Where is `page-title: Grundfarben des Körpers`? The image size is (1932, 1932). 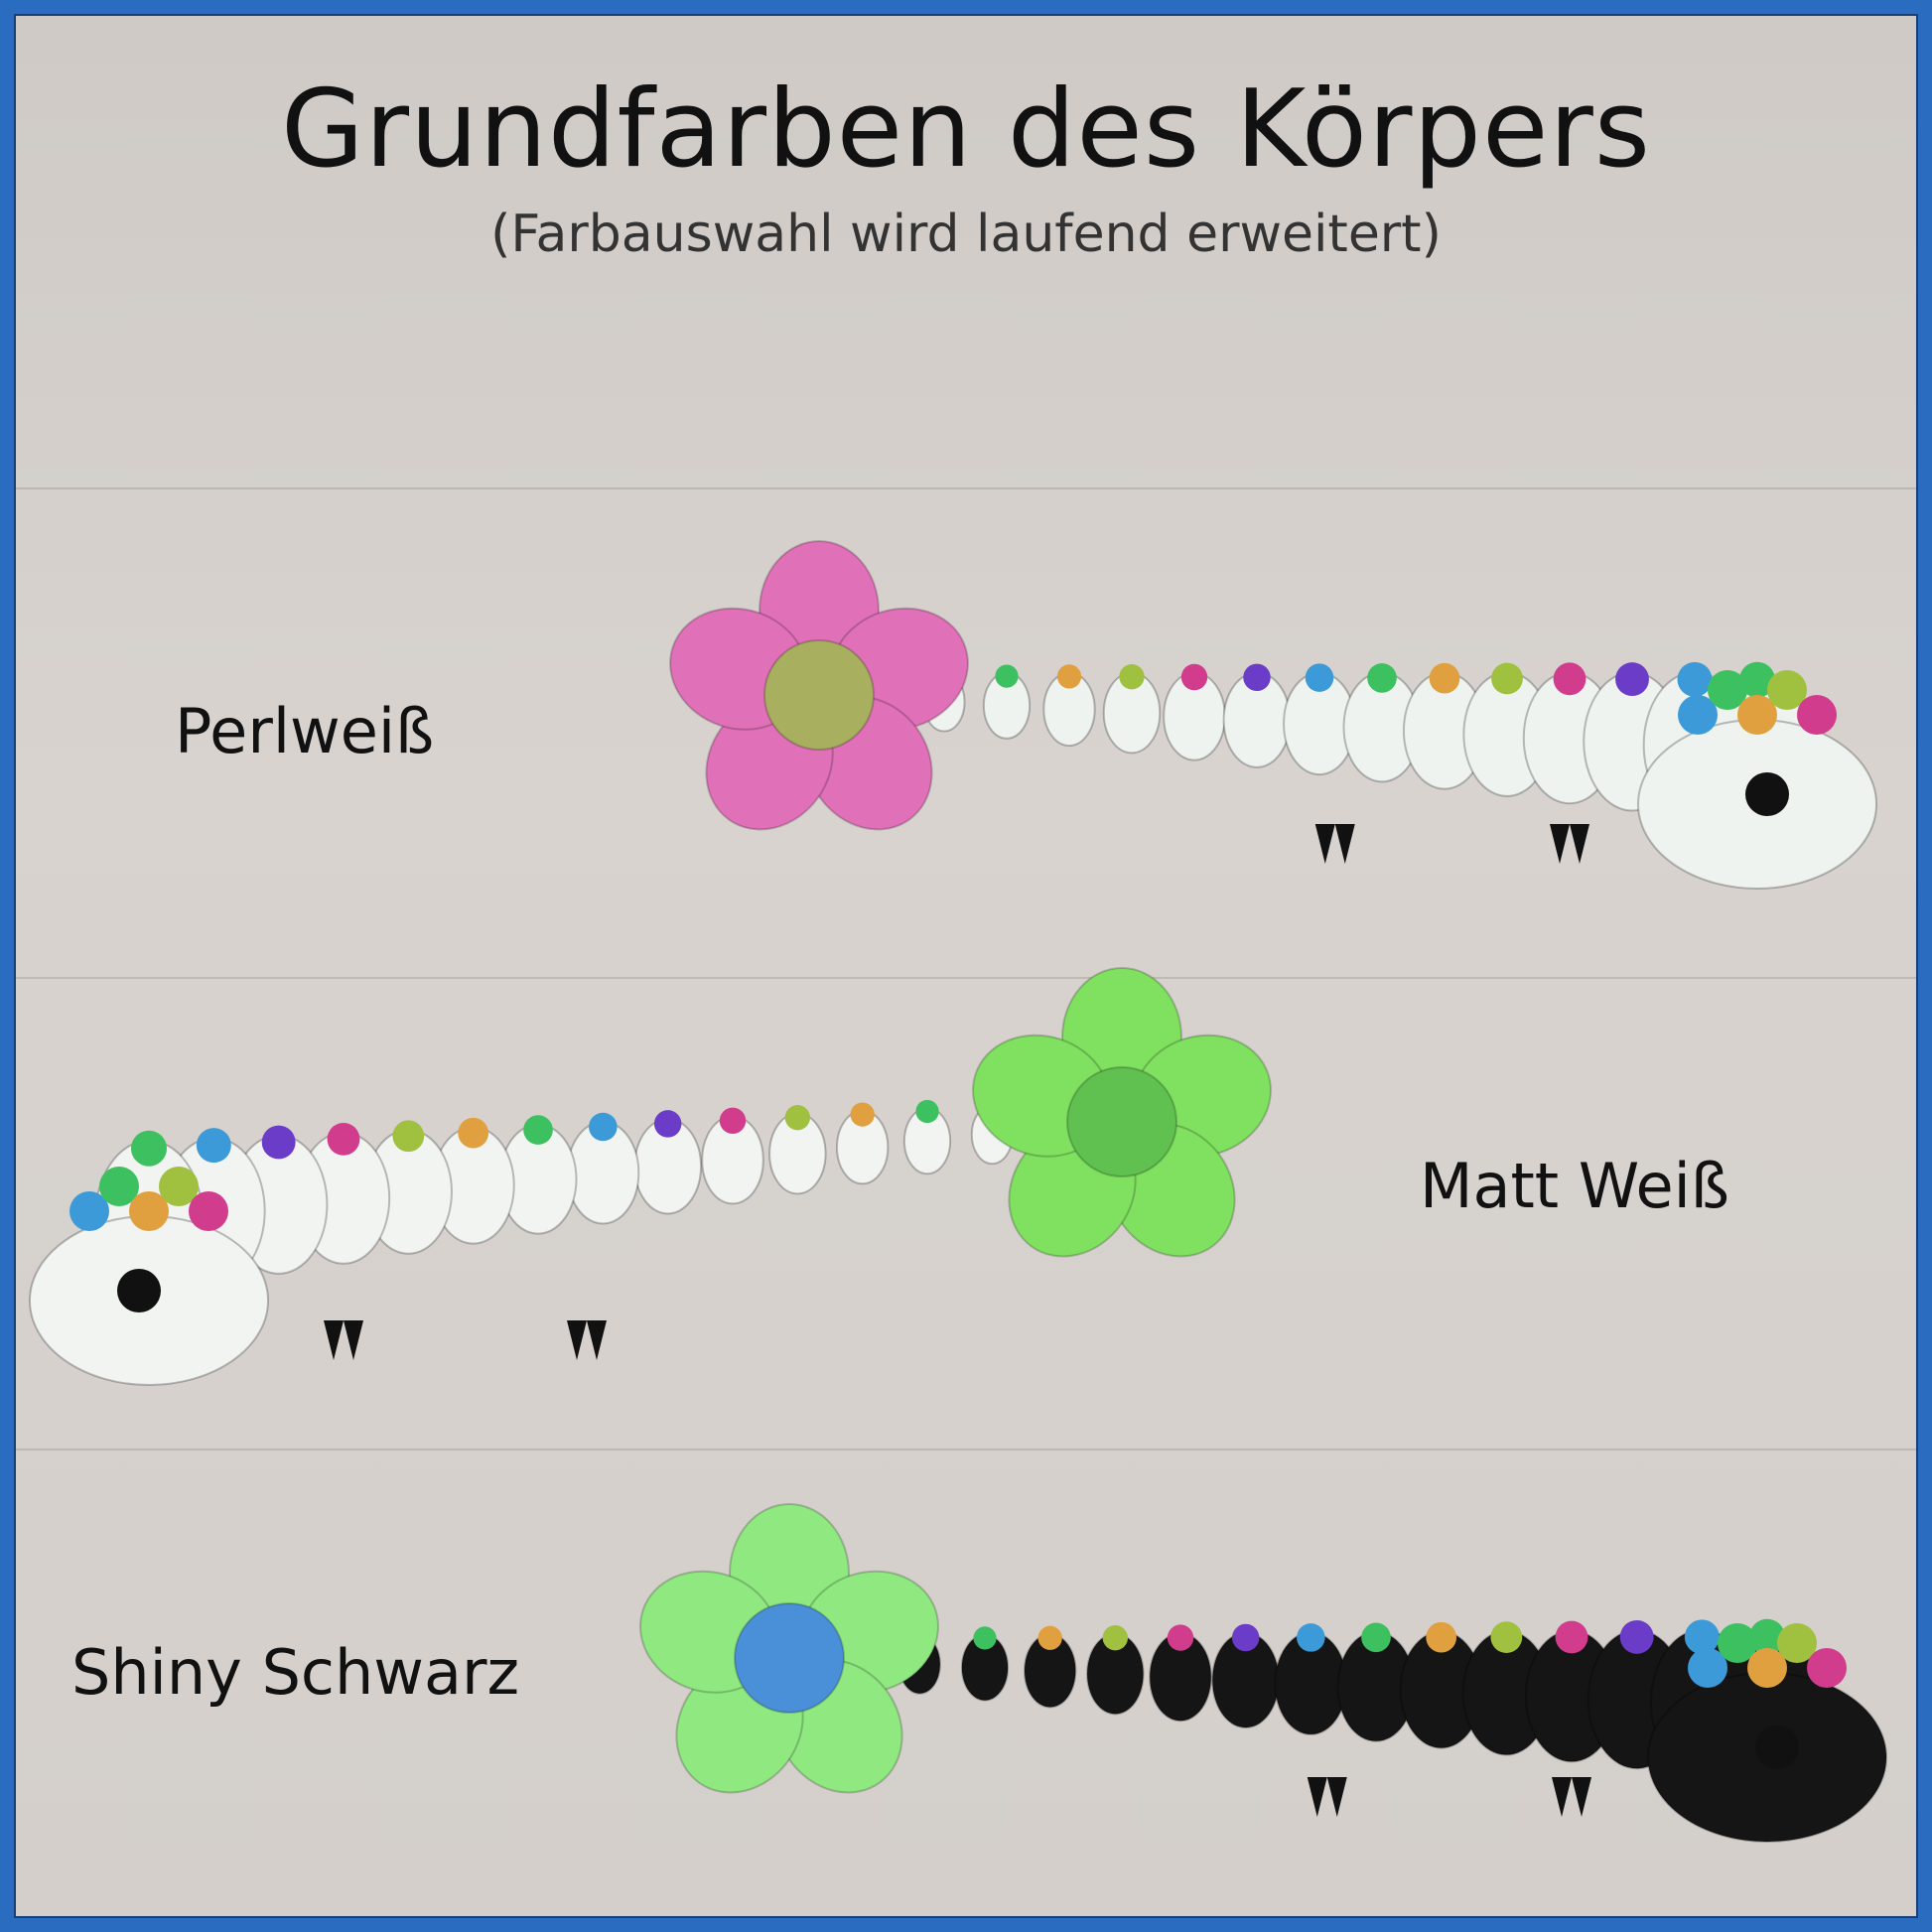
page-title: Grundfarben des Körpers is located at coordinates (966, 130).